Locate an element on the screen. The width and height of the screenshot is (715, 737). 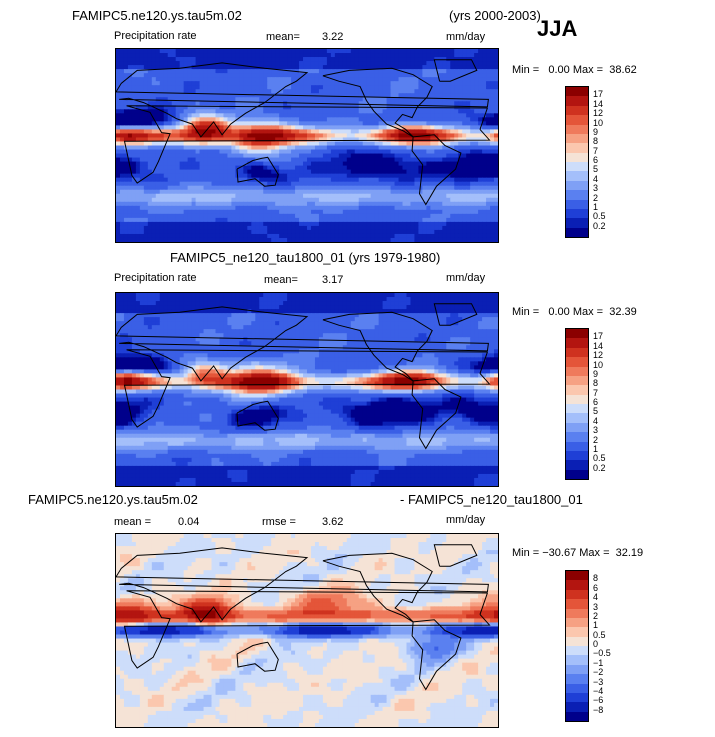
map-field is located at coordinates (307, 145).